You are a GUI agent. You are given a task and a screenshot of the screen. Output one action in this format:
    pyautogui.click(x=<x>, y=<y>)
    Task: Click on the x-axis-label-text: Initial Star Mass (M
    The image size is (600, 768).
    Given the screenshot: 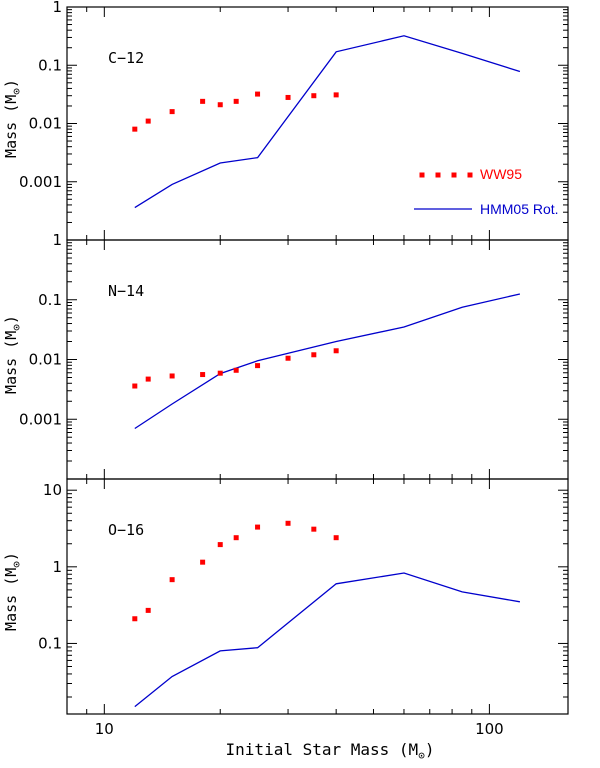 What is the action you would take?
    pyautogui.click(x=322, y=749)
    